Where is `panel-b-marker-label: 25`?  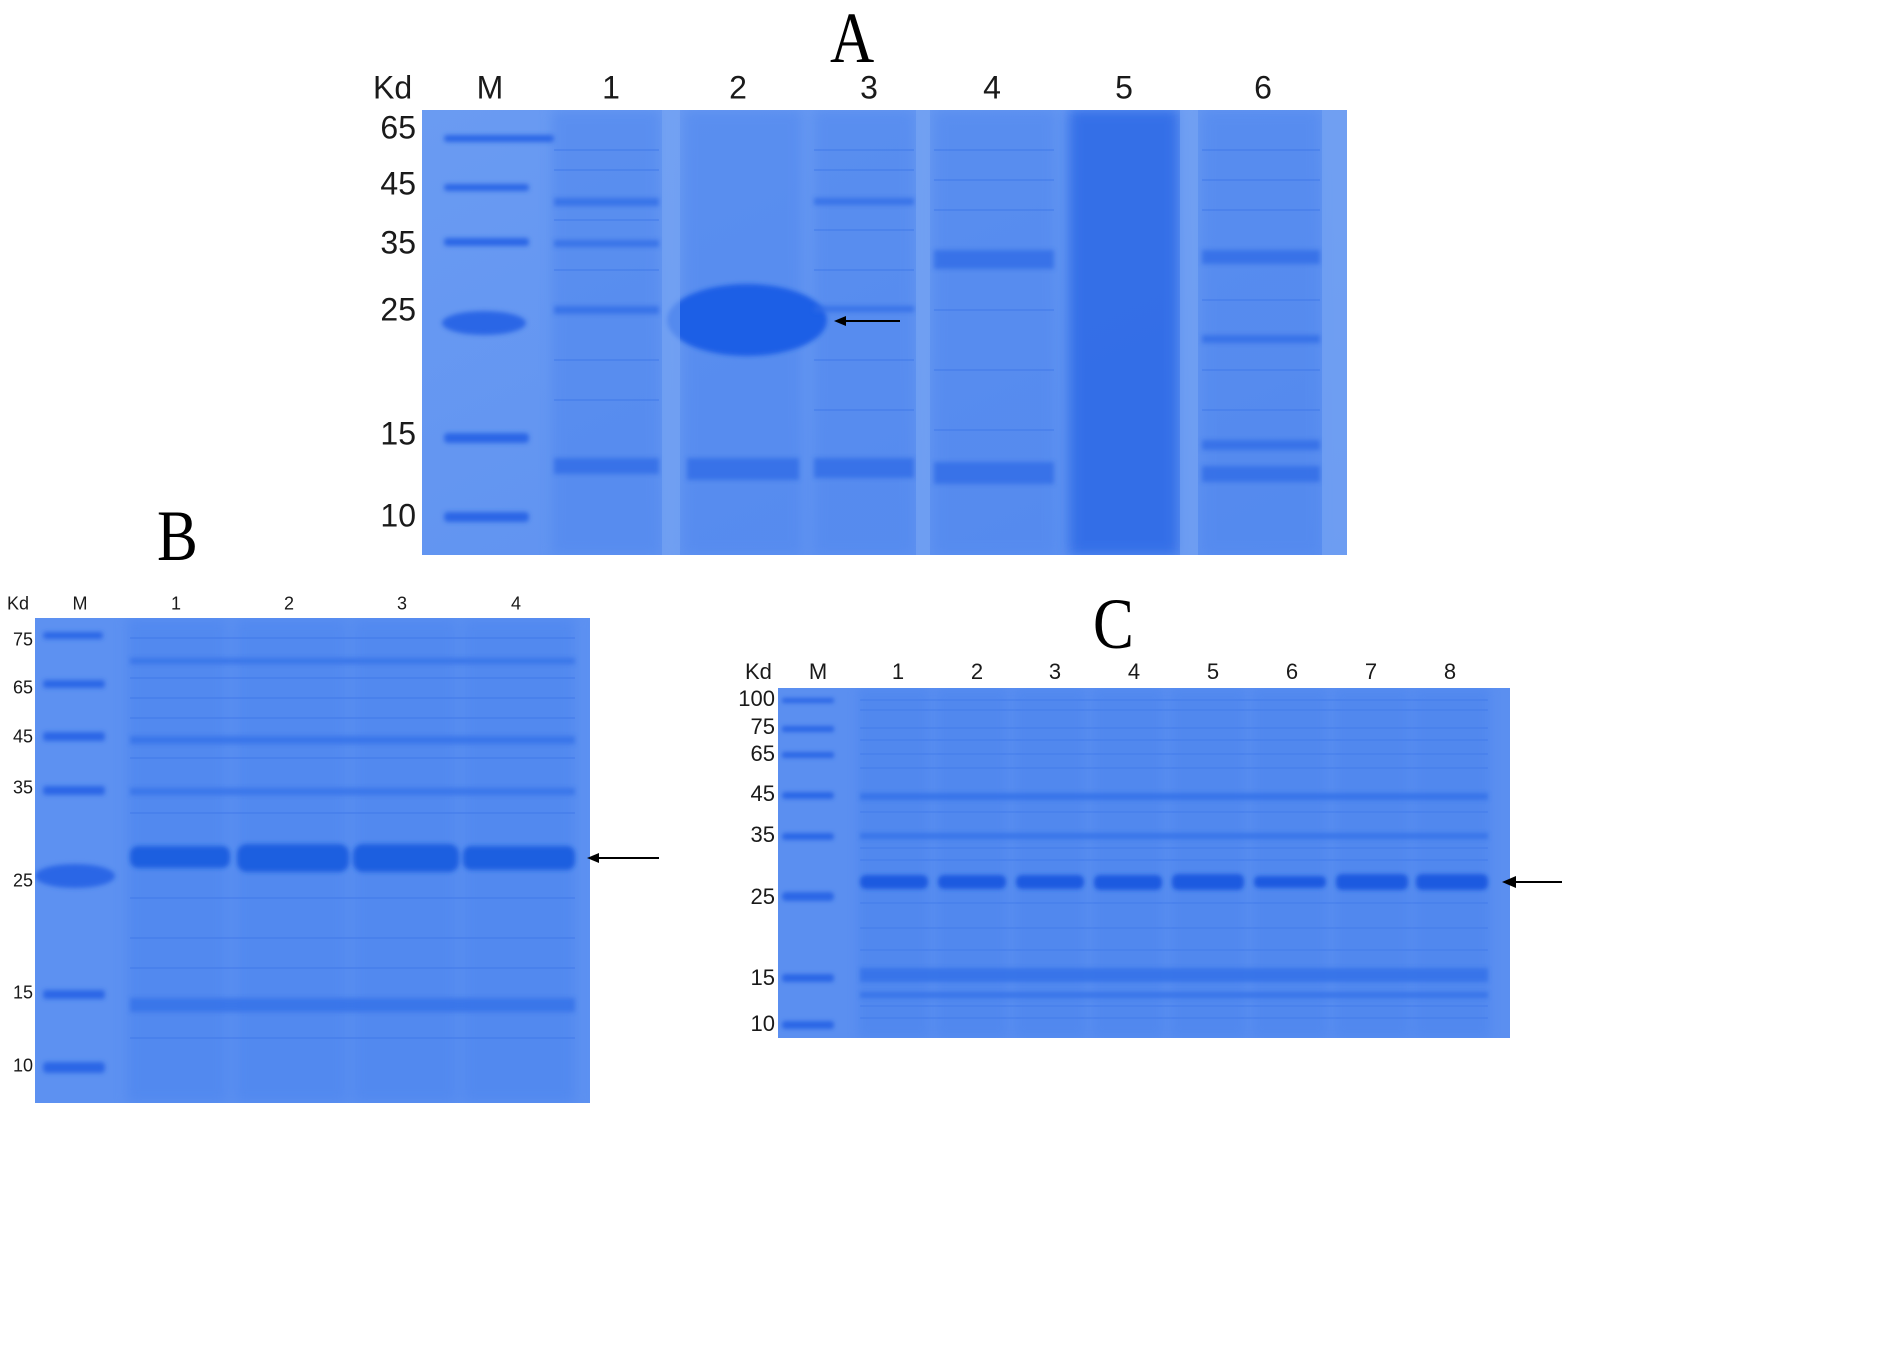 panel-b-marker-label: 25 is located at coordinates (22, 880).